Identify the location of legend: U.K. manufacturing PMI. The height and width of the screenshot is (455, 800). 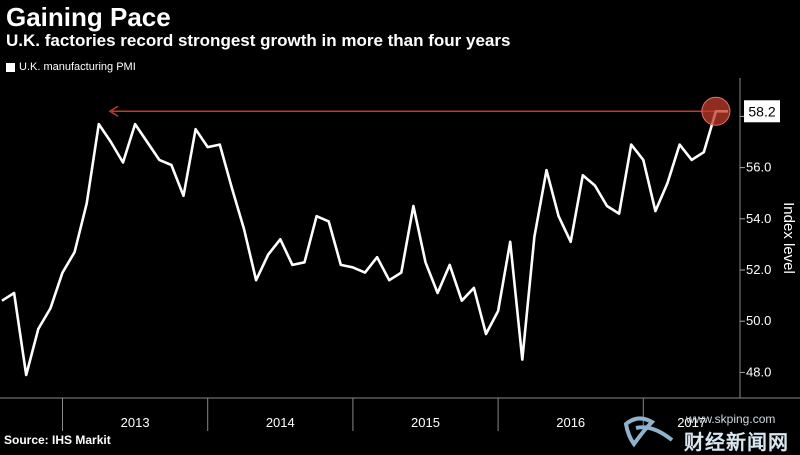
(71, 67).